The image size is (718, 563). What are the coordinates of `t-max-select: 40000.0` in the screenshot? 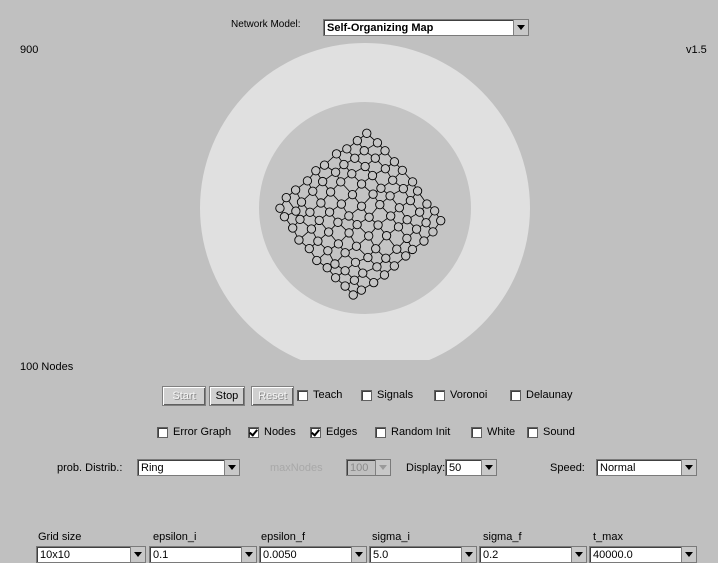 It's located at (643, 554).